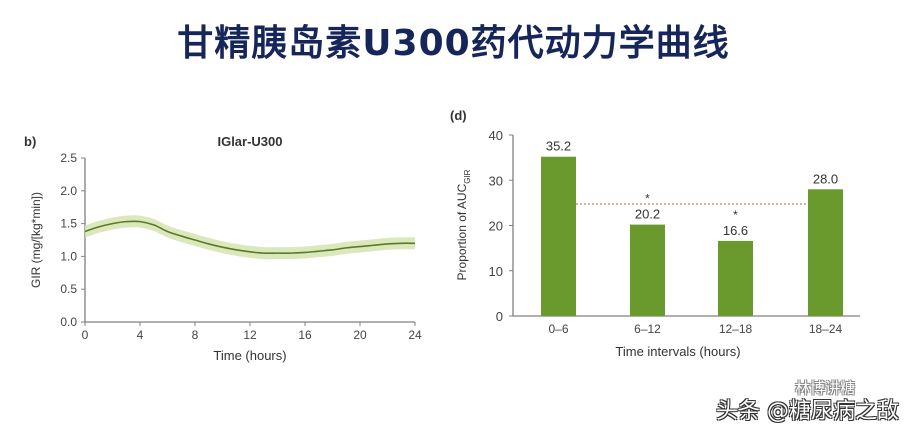 This screenshot has width=907, height=433. Describe the element at coordinates (250, 335) in the screenshot. I see `x-tick-label: 12` at that location.